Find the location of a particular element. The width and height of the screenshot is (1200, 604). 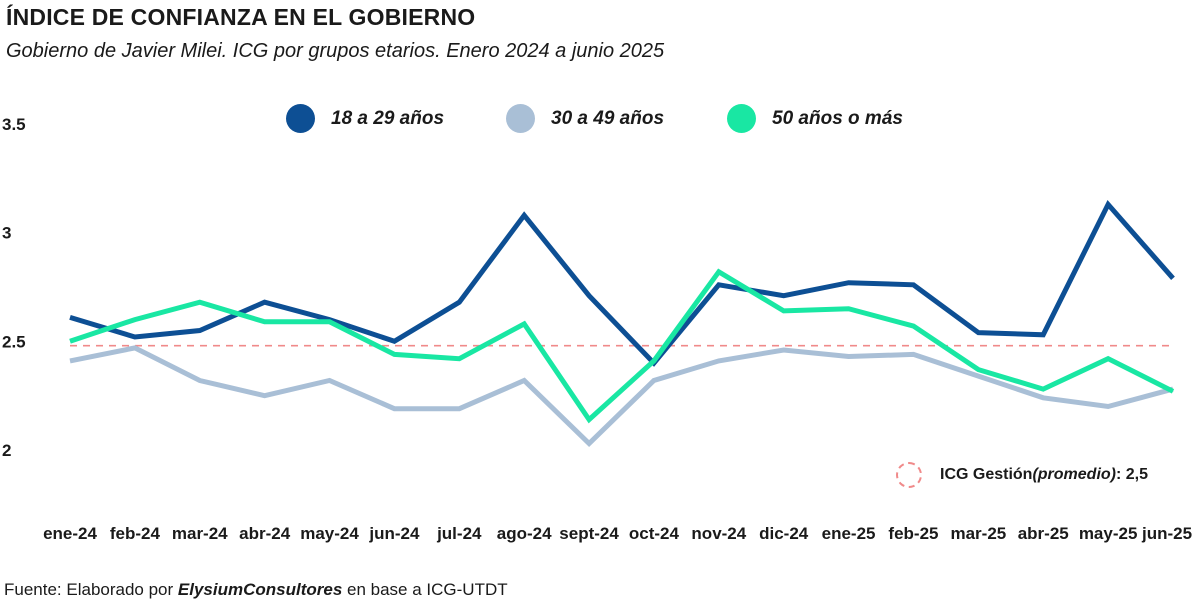

source-org: ElysiumConsultores is located at coordinates (260, 589).